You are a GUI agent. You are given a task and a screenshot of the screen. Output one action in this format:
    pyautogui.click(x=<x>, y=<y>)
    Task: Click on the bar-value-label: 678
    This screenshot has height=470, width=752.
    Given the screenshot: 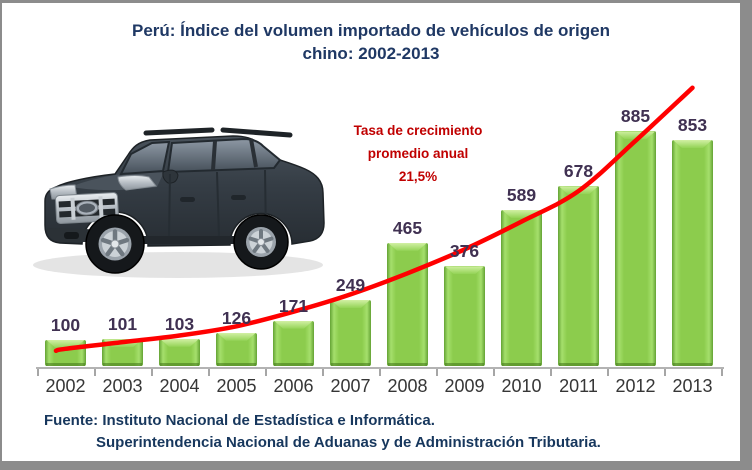 What is the action you would take?
    pyautogui.click(x=578, y=171)
    